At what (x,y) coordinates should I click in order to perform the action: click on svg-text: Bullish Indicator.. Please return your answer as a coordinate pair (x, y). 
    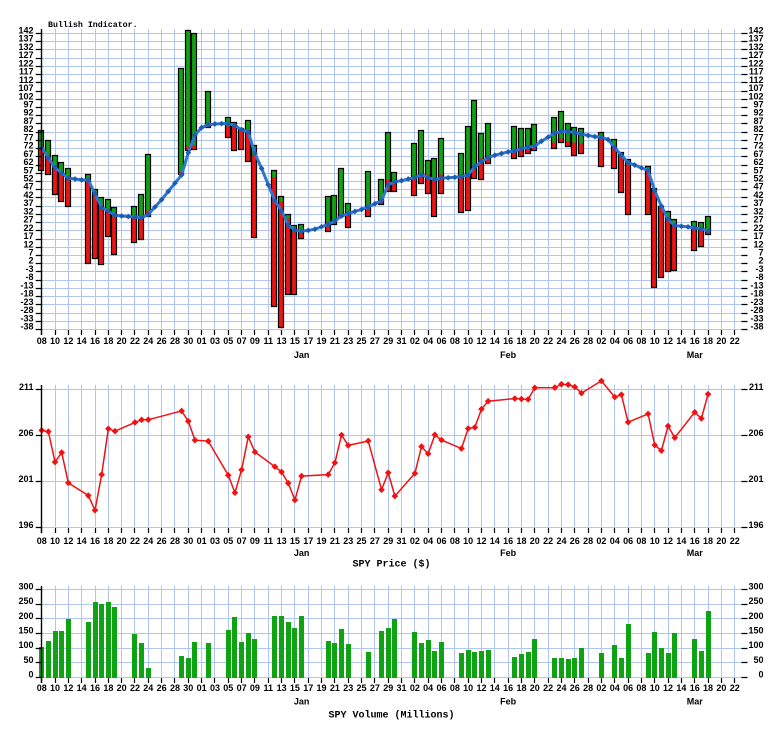
    Looking at the image, I should click on (93, 25).